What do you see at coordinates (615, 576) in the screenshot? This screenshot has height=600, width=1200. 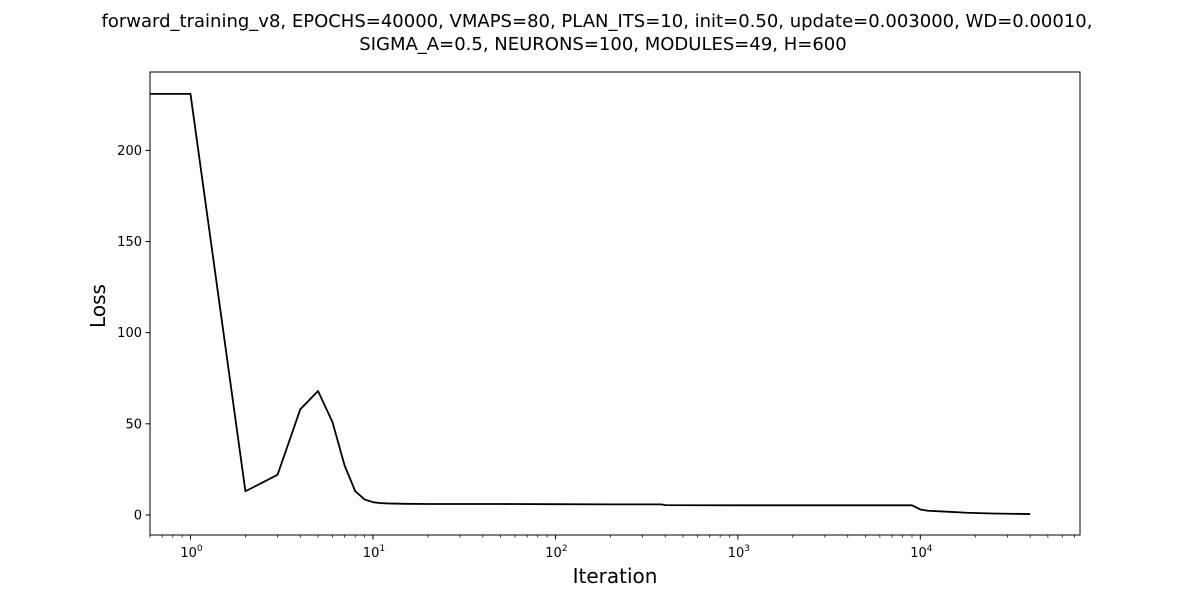 I see `x-axis-label: Iteration` at bounding box center [615, 576].